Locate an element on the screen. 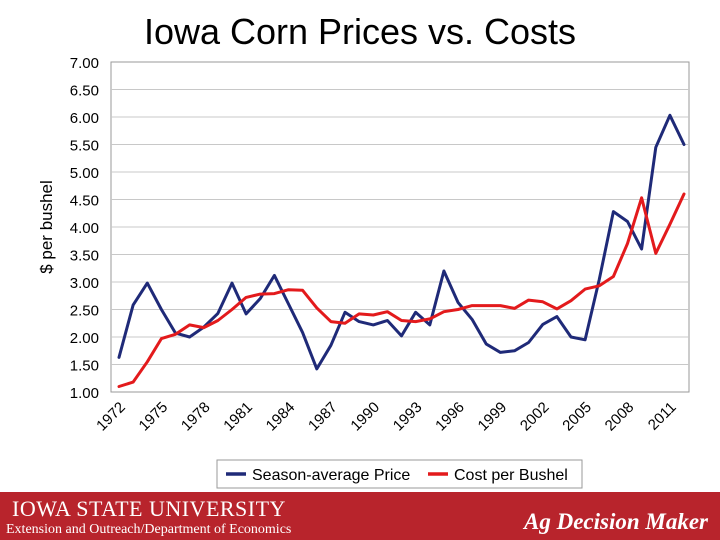 This screenshot has height=540, width=720. x-tick-label: 2008 is located at coordinates (620, 417).